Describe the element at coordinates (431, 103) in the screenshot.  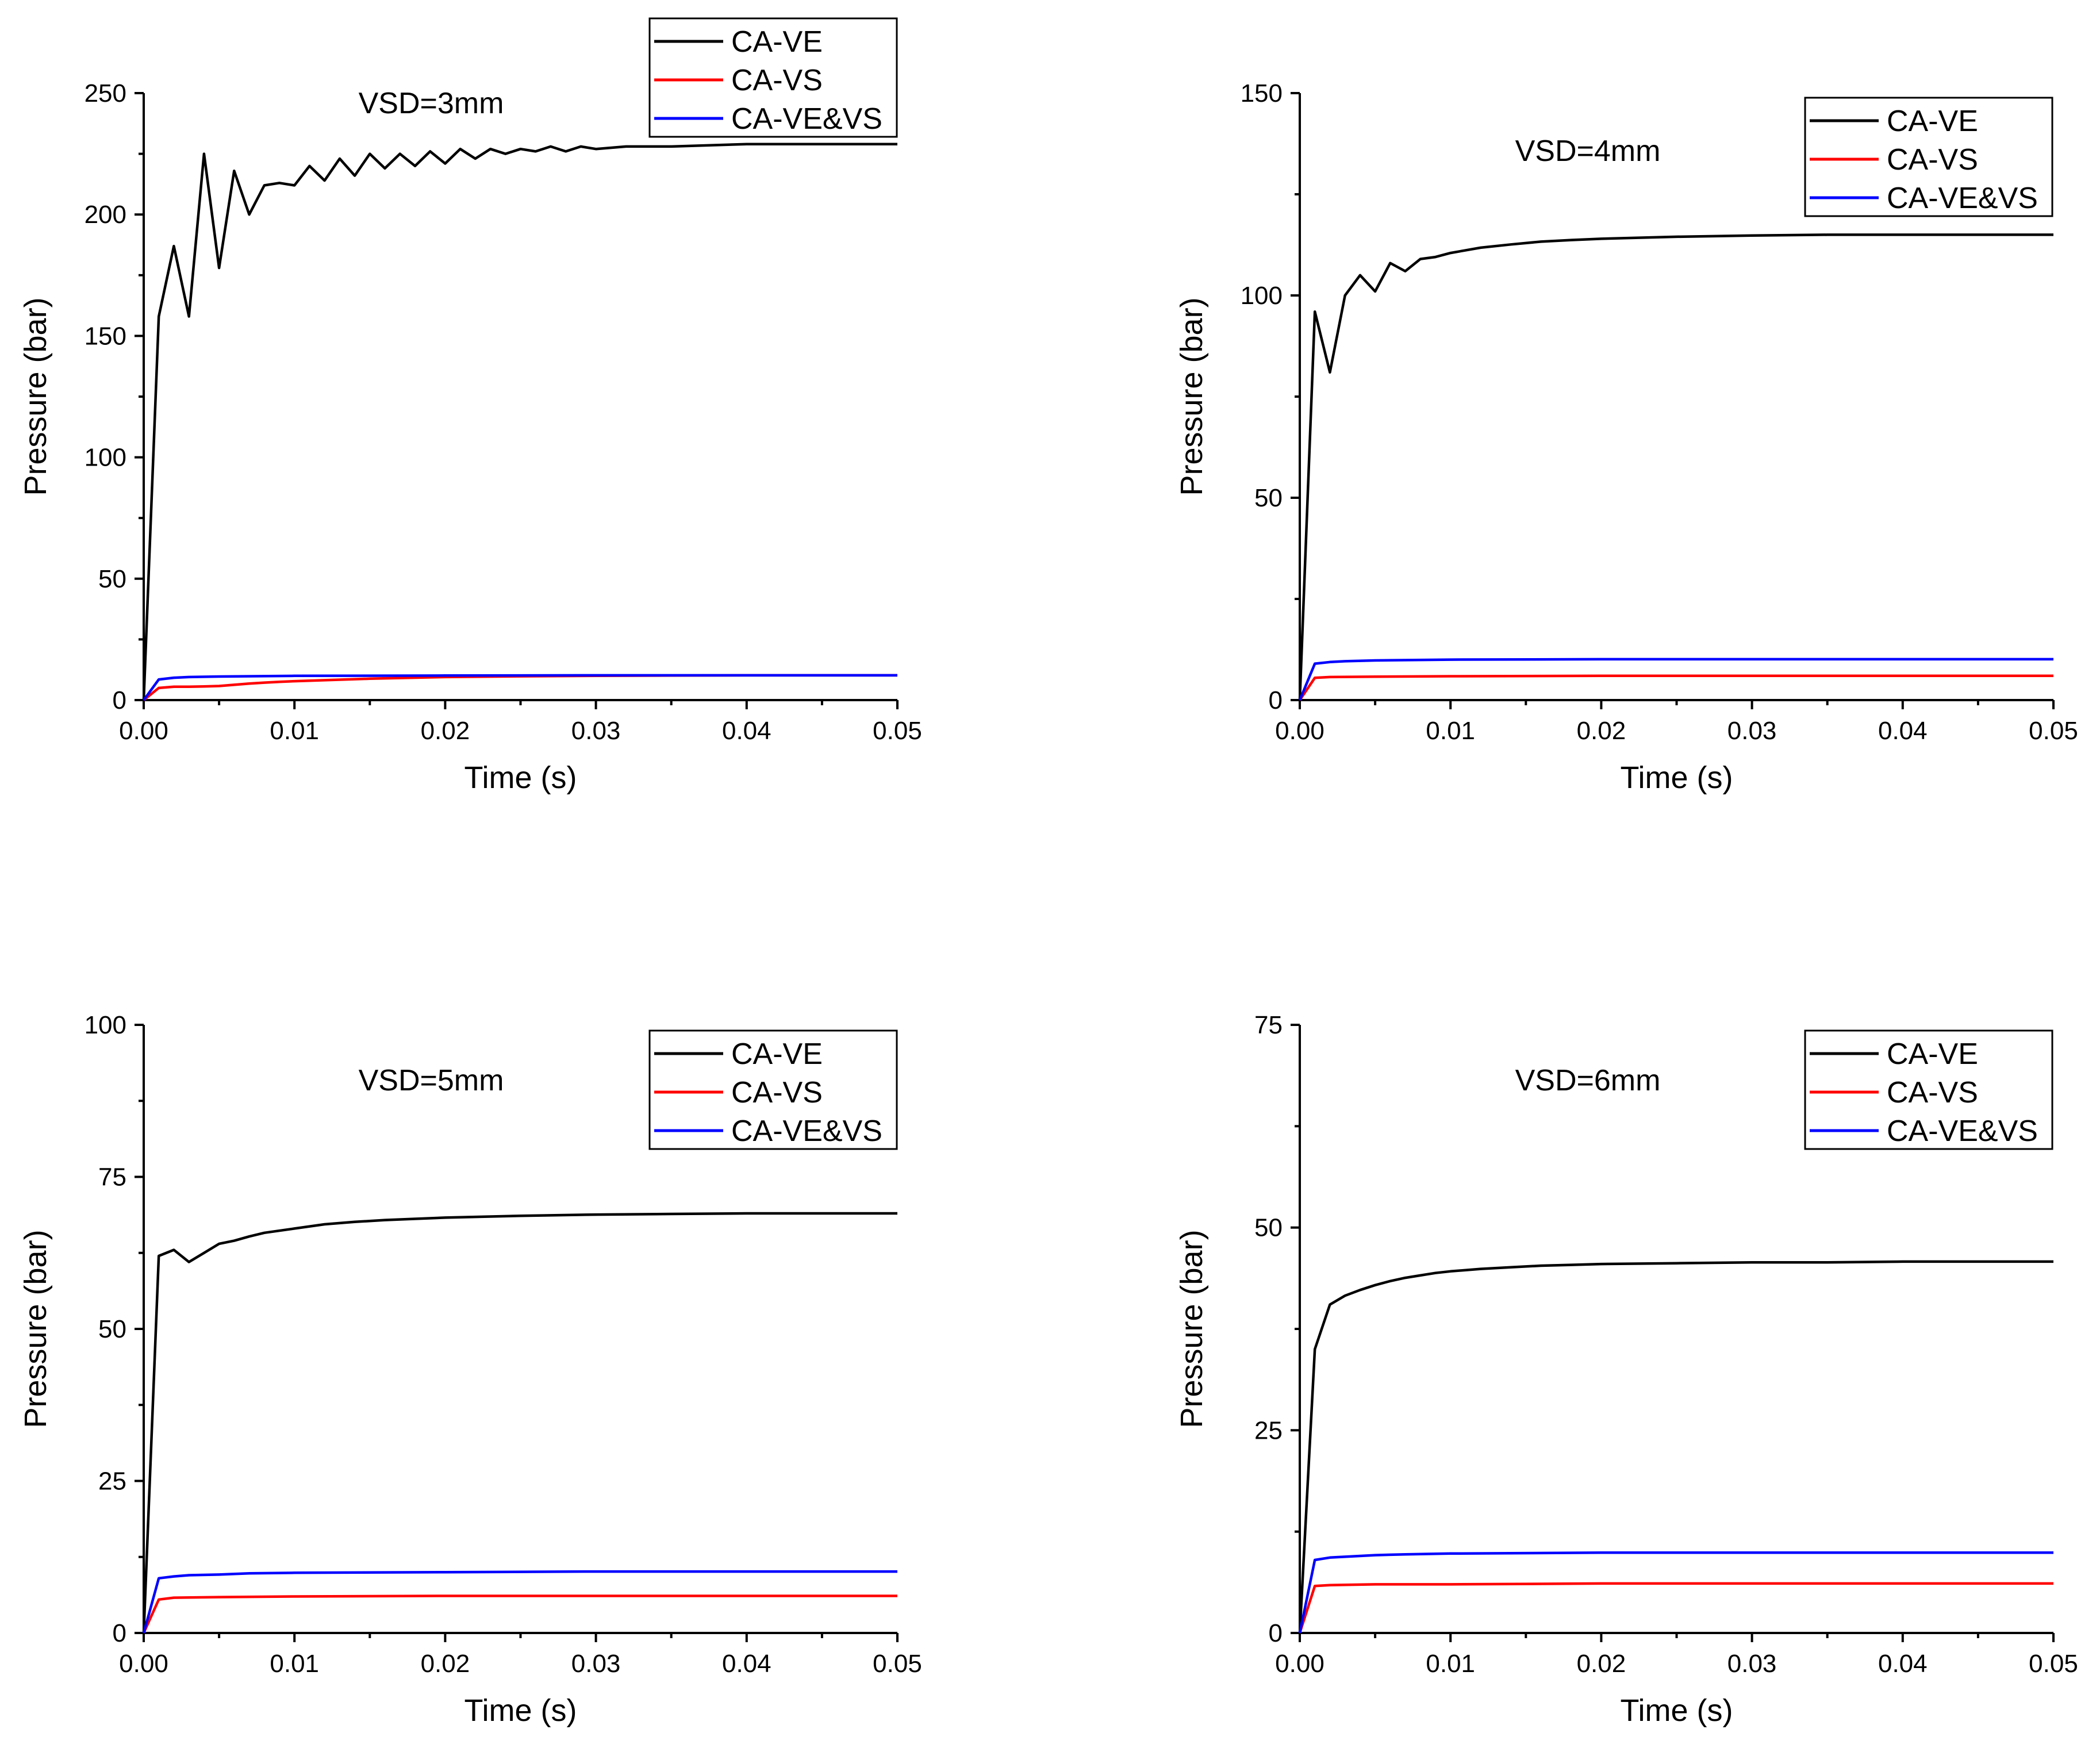
I see `vsd-annotation: VSD=3mm` at that location.